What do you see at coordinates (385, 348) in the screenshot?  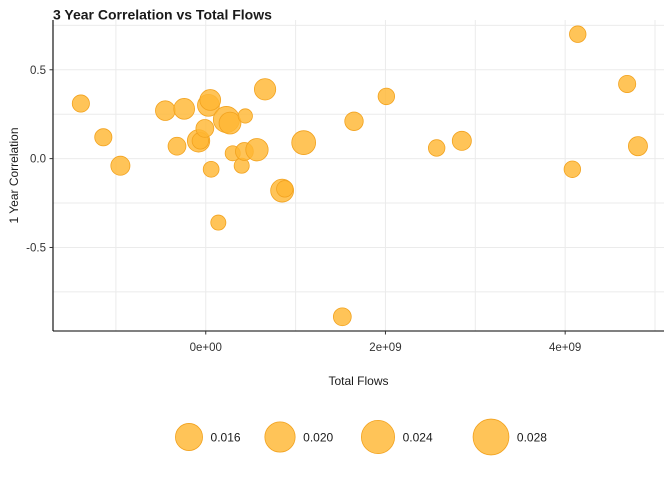 I see `x-tick-label: 2e+09` at bounding box center [385, 348].